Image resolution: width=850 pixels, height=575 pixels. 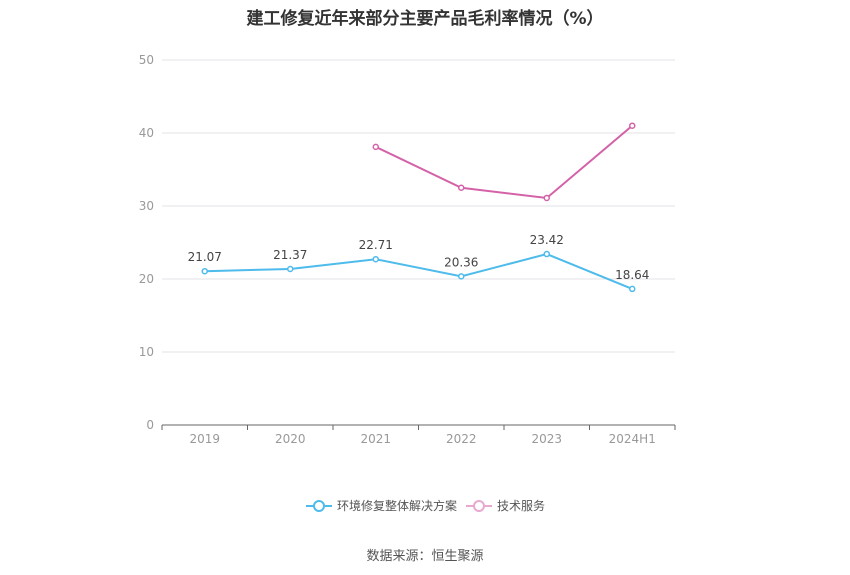 What do you see at coordinates (425, 556) in the screenshot?
I see `source-note: 数据来源：恒生聚源` at bounding box center [425, 556].